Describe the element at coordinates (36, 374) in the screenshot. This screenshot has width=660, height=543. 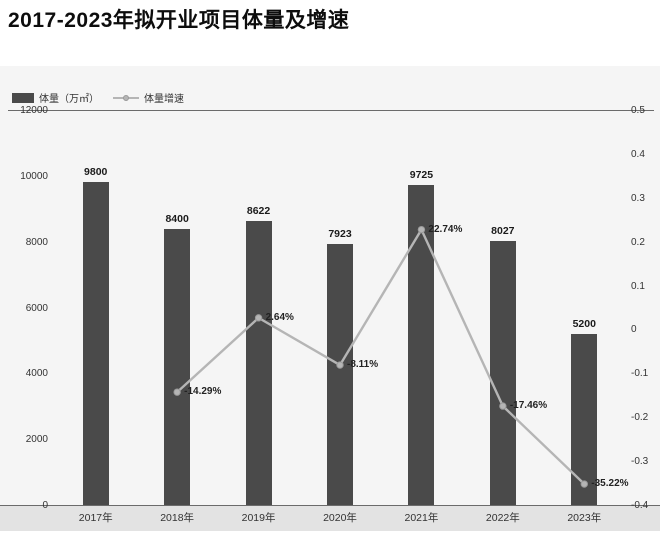
I see `left-axis-tick: 4000` at that location.